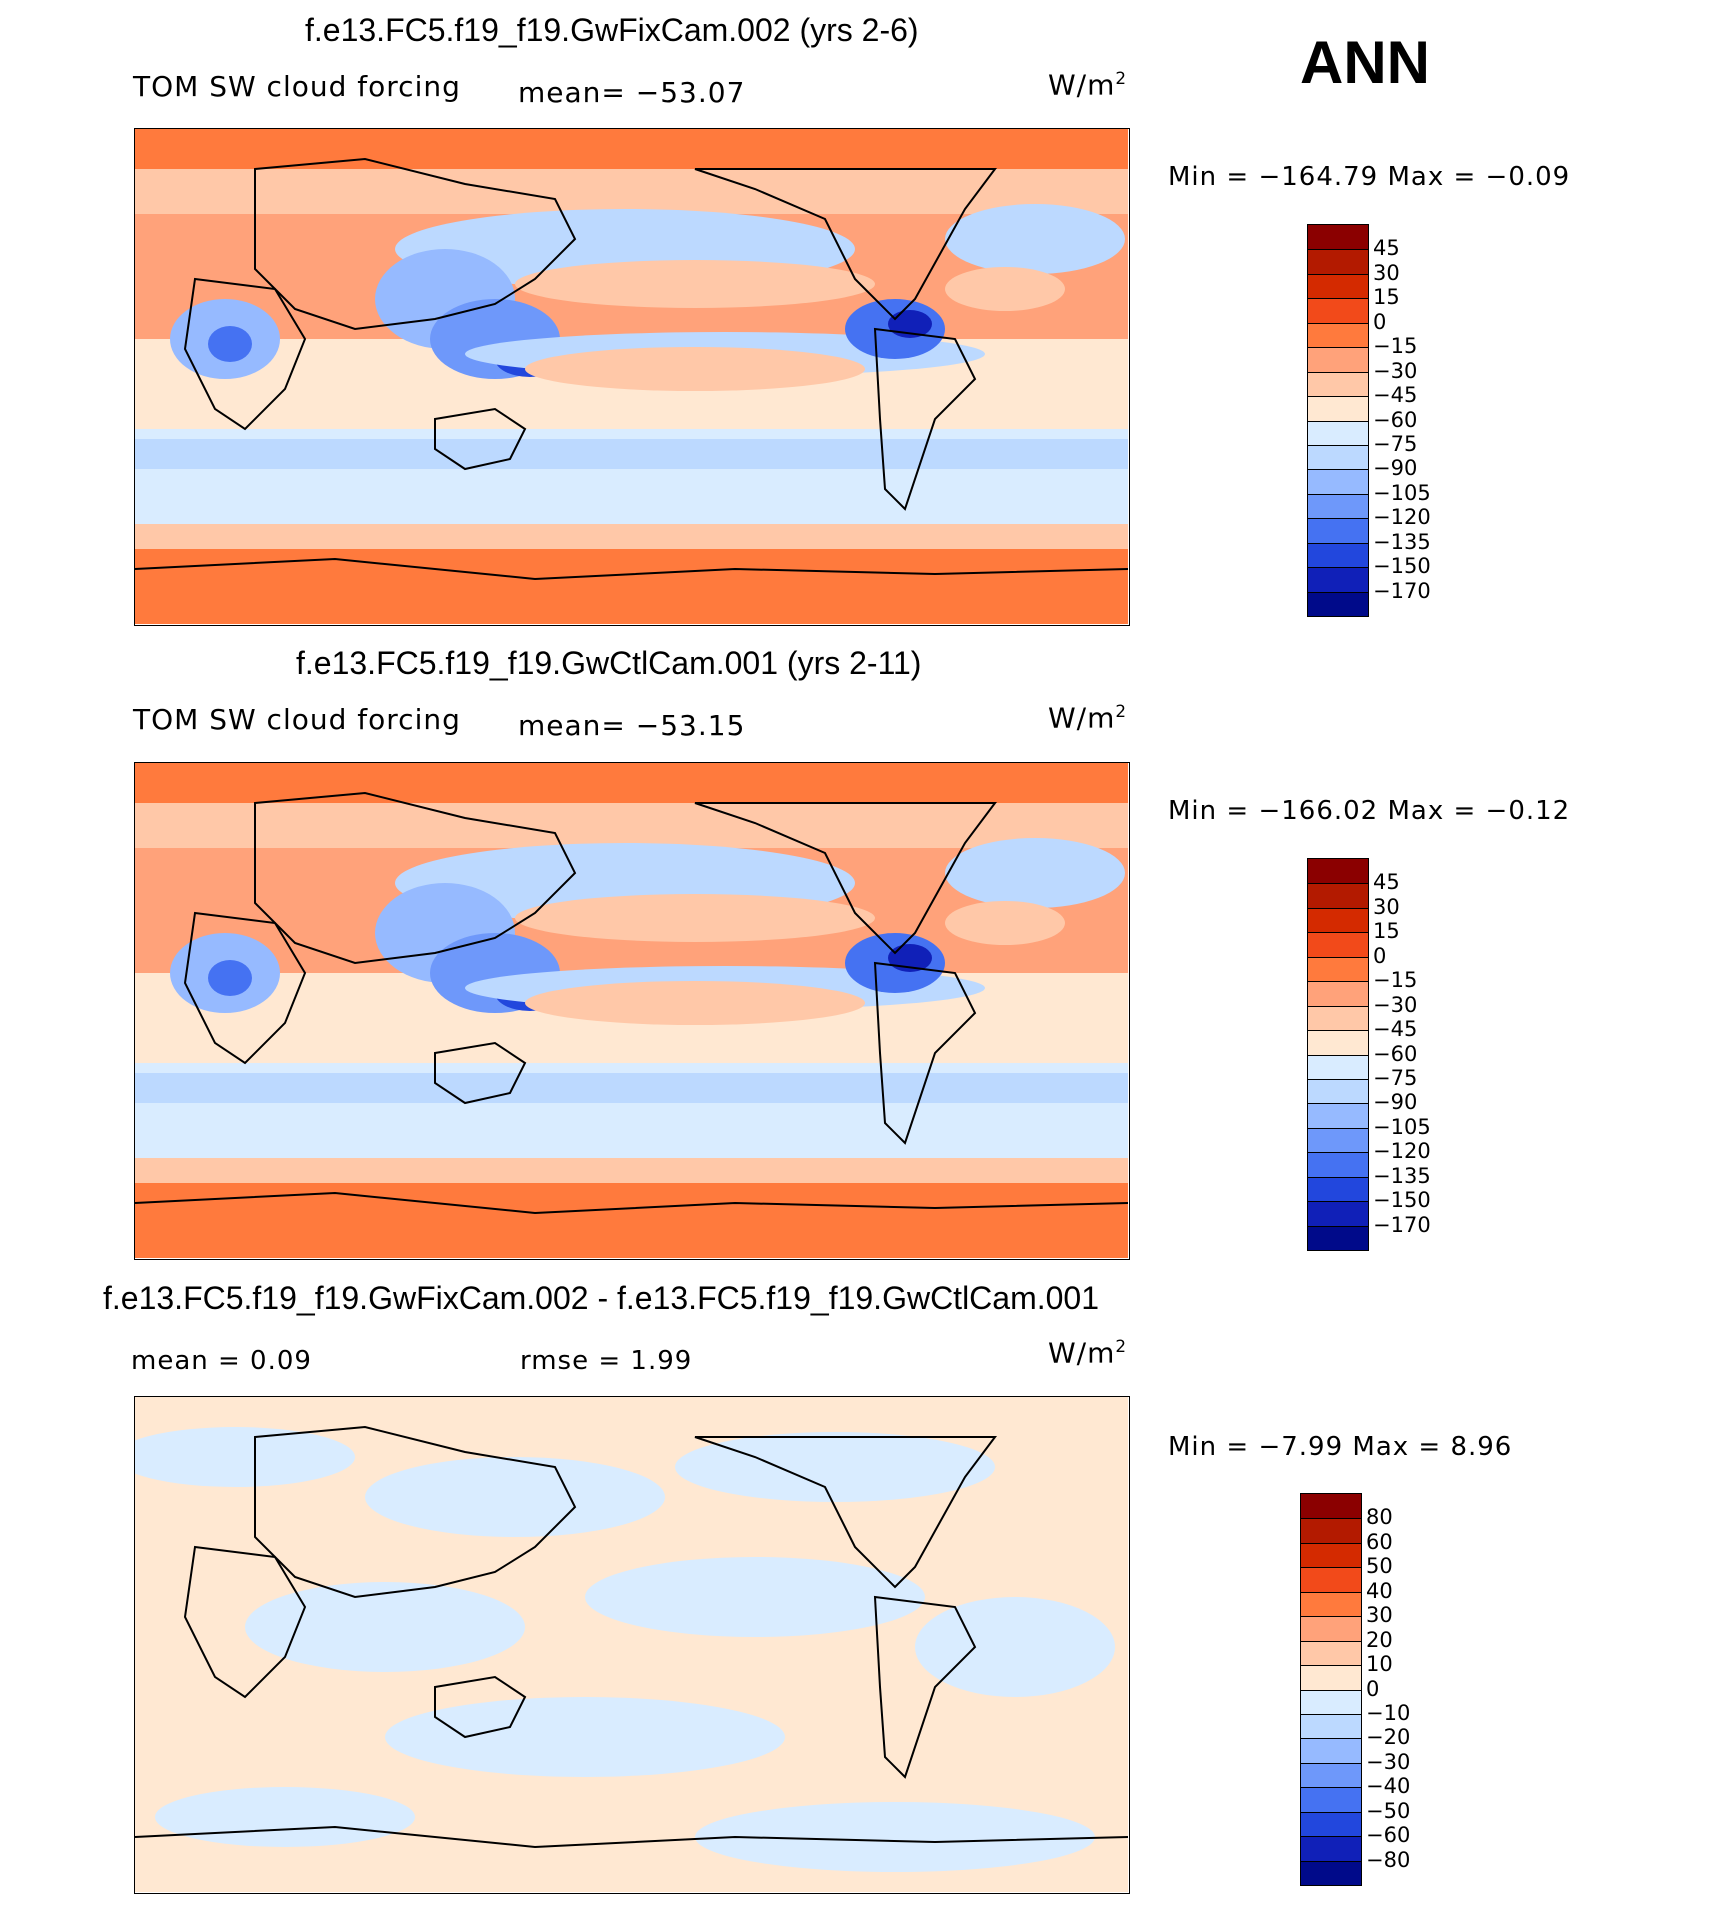 The height and width of the screenshot is (1913, 1710). I want to click on panel2-coast-eurasia, so click(415, 878).